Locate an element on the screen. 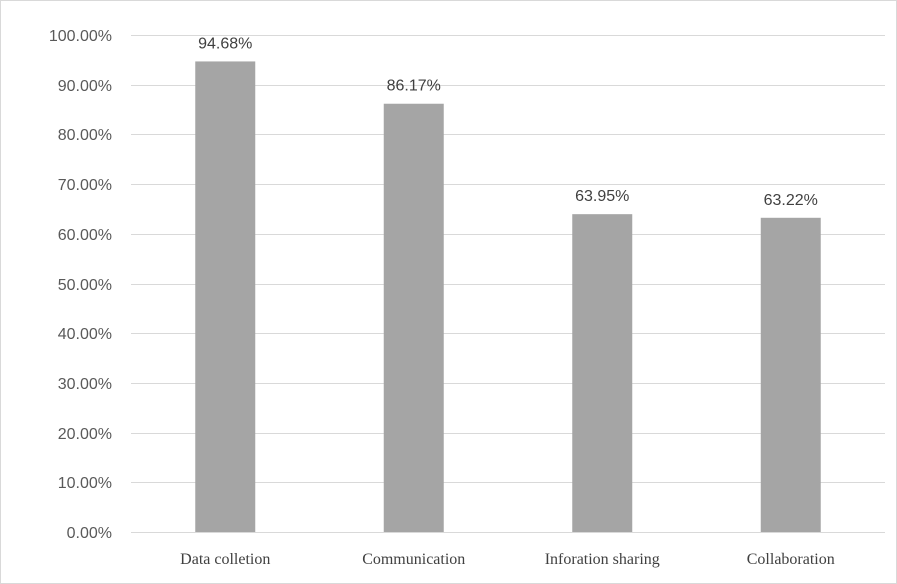 The image size is (897, 584). y-tick-label: 40.00% is located at coordinates (85, 334).